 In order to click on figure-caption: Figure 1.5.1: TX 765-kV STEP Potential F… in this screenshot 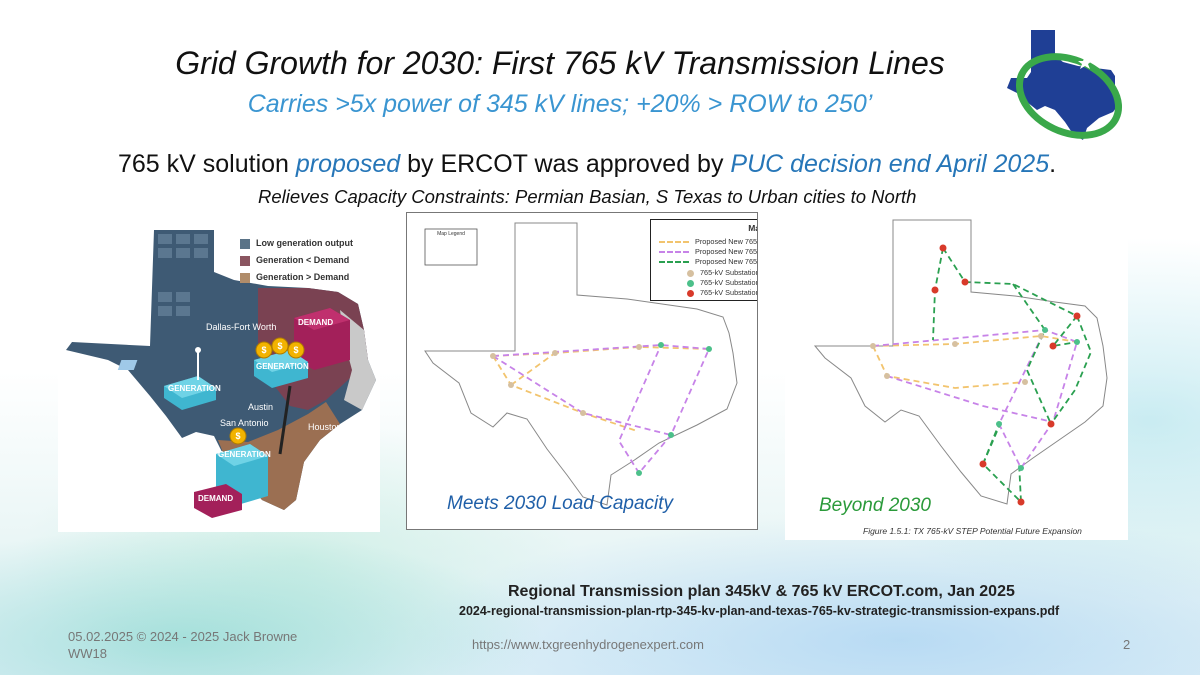, I will do `click(972, 531)`.